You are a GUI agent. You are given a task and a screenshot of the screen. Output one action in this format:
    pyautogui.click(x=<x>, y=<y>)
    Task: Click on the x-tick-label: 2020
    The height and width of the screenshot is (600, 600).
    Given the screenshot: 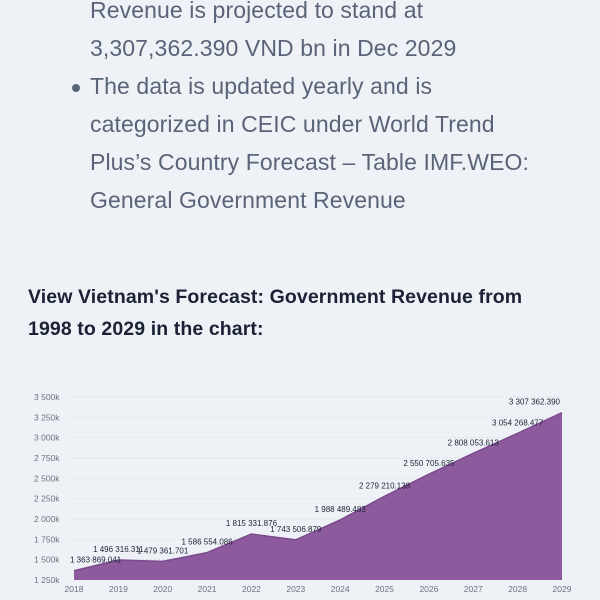 What is the action you would take?
    pyautogui.click(x=162, y=589)
    